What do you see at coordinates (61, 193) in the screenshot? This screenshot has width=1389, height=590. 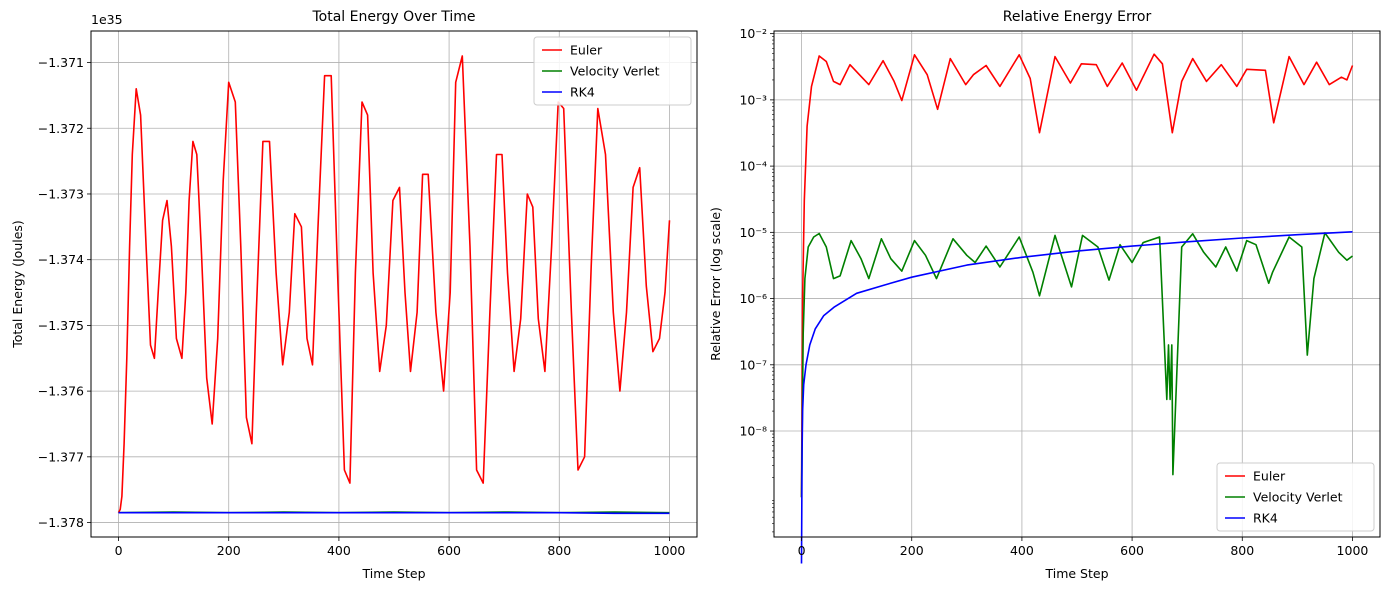 I see `y-tick-label: −1.373` at bounding box center [61, 193].